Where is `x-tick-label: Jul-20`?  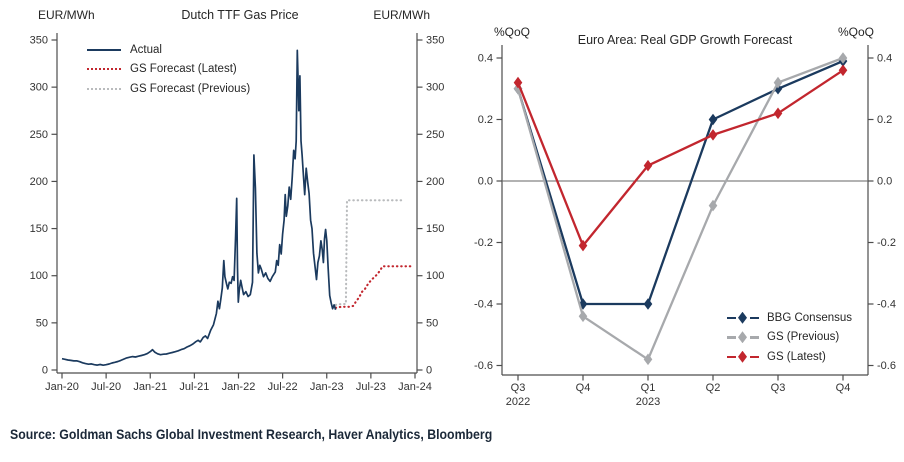
x-tick-label: Jul-20 is located at coordinates (106, 387).